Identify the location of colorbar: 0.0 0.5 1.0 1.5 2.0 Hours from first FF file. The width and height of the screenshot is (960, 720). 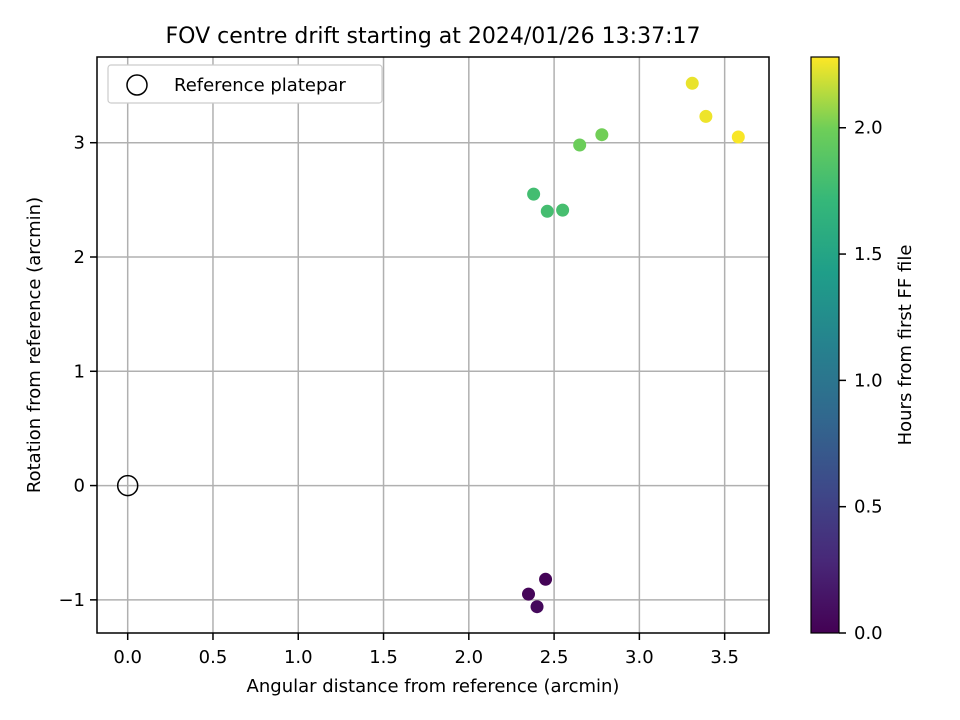
(863, 350).